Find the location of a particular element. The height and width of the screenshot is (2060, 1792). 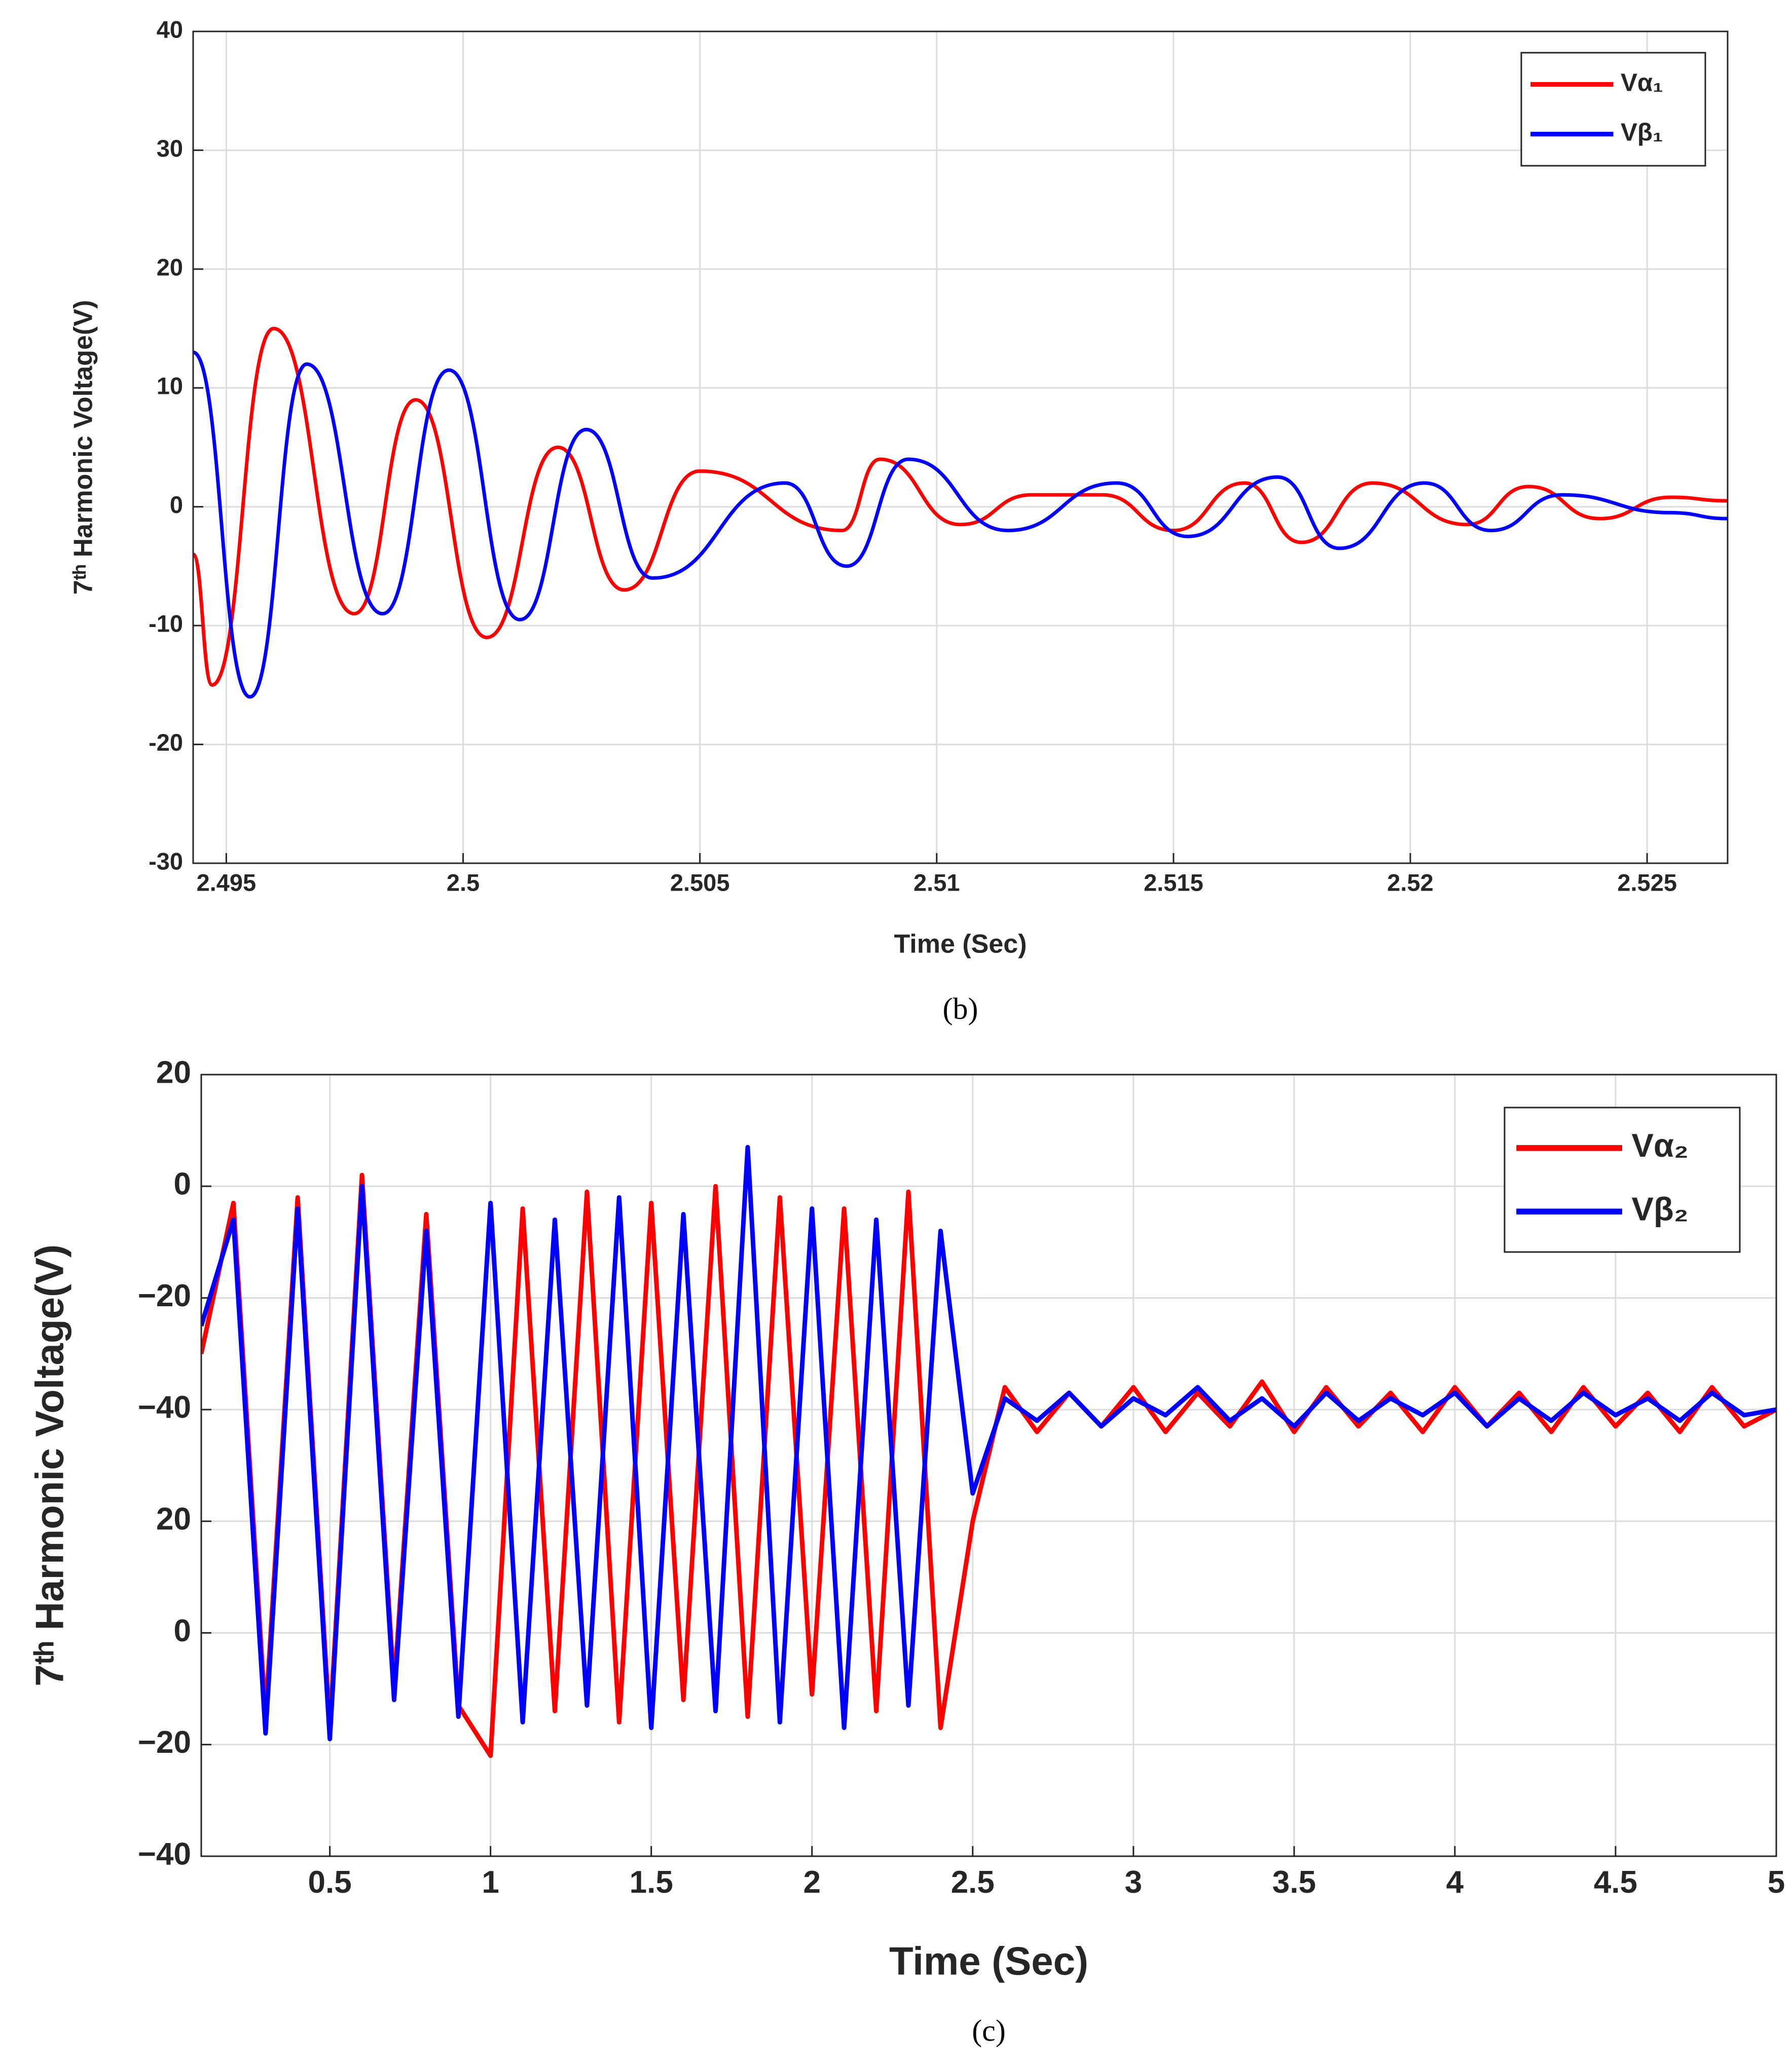

x-tick-label: 0.5 is located at coordinates (330, 1882).